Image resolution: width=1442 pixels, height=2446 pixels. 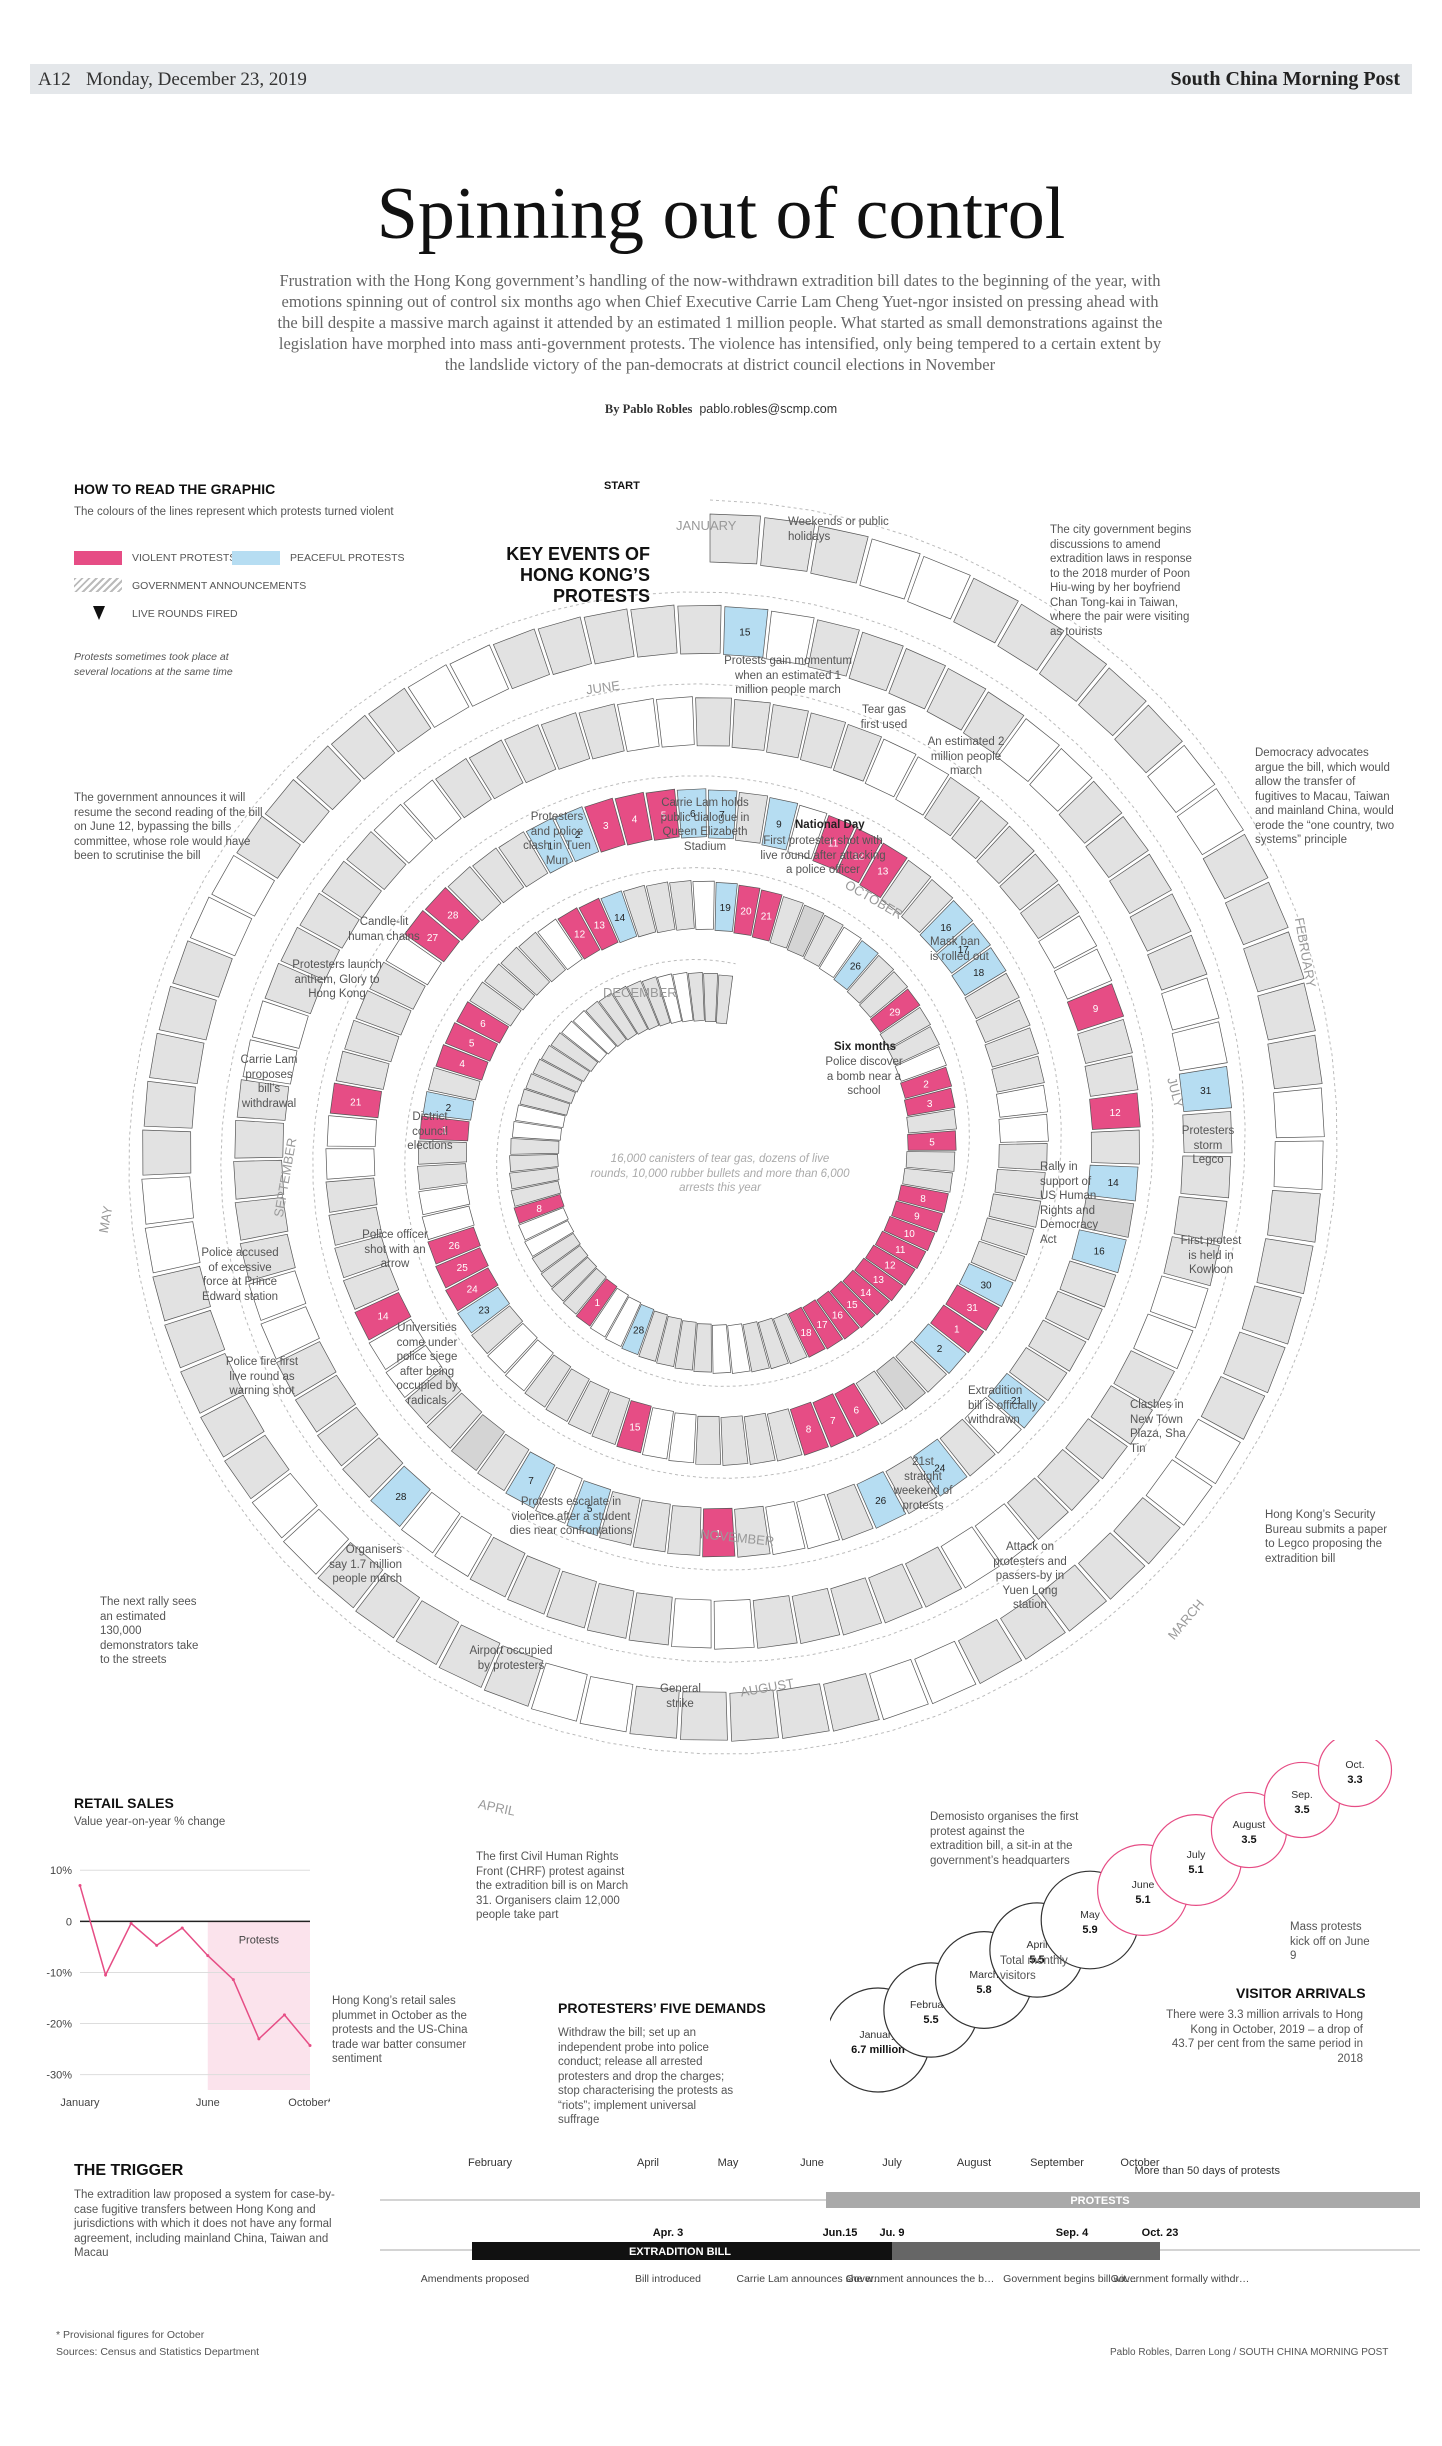 I want to click on retail-y-tick: 0, so click(x=69, y=1922).